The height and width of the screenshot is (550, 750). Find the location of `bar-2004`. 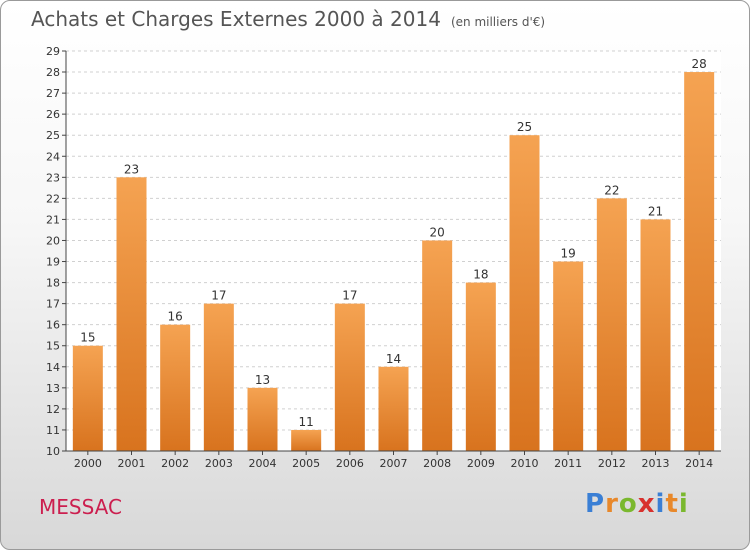

bar-2004 is located at coordinates (262, 419).